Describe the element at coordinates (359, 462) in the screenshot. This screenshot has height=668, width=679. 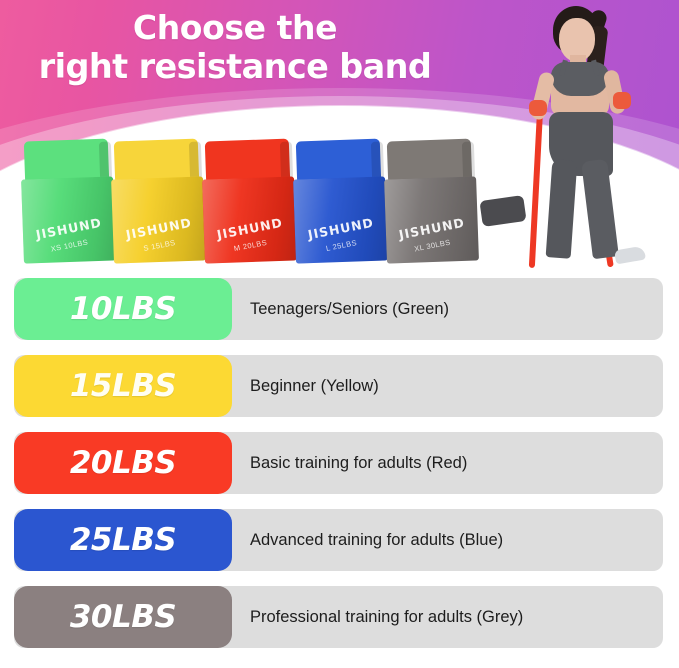
I see `row-description: Basic training for adults (Red)` at that location.